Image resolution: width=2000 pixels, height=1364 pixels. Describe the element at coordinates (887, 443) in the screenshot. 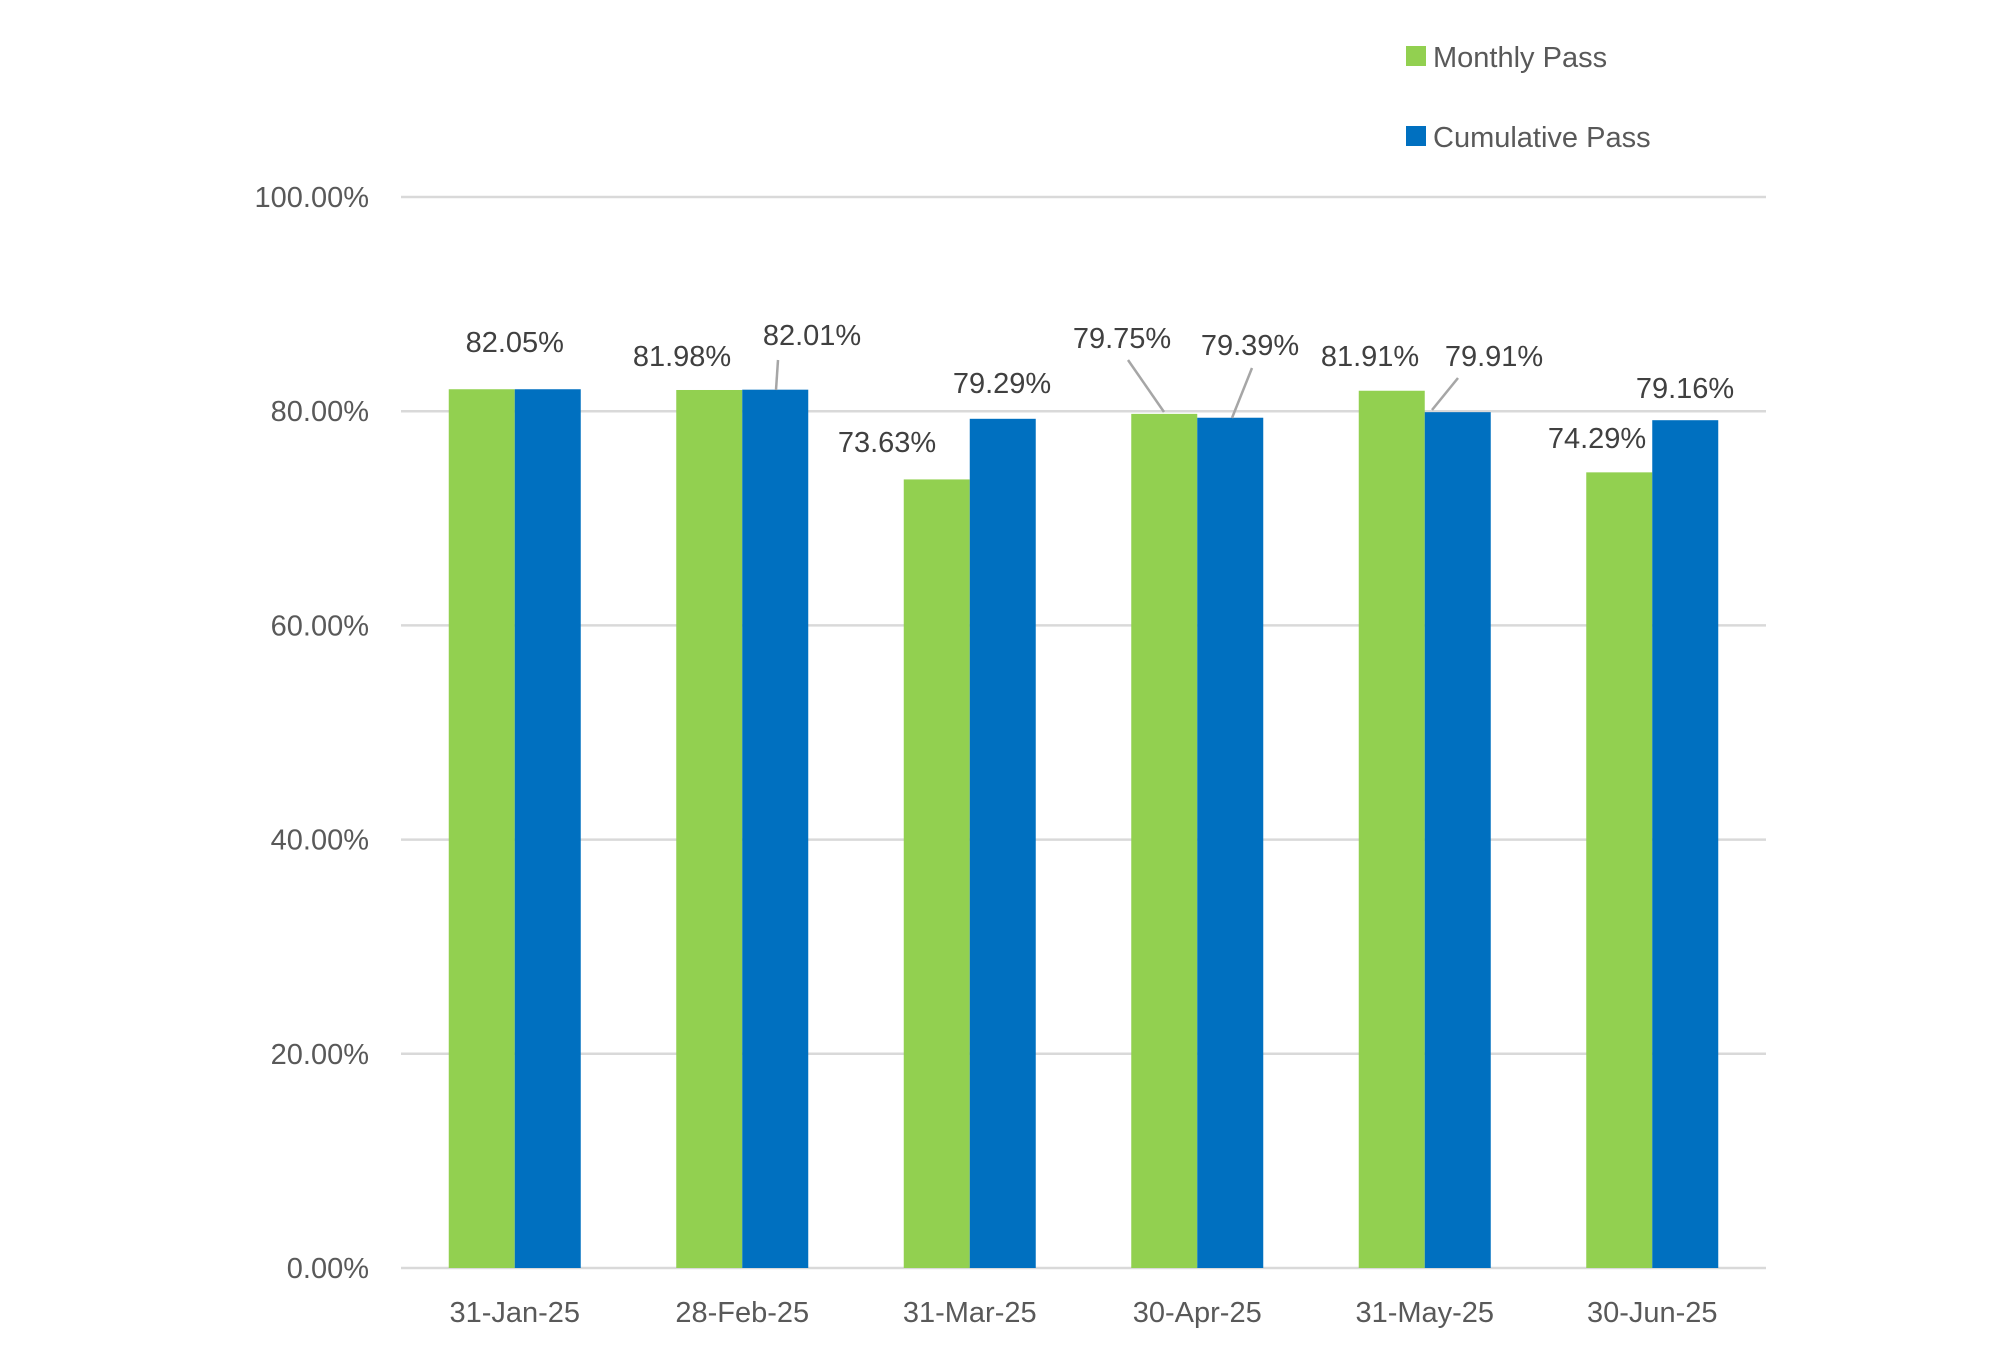

I see `data-label-monthly-pass: 73.63%` at that location.